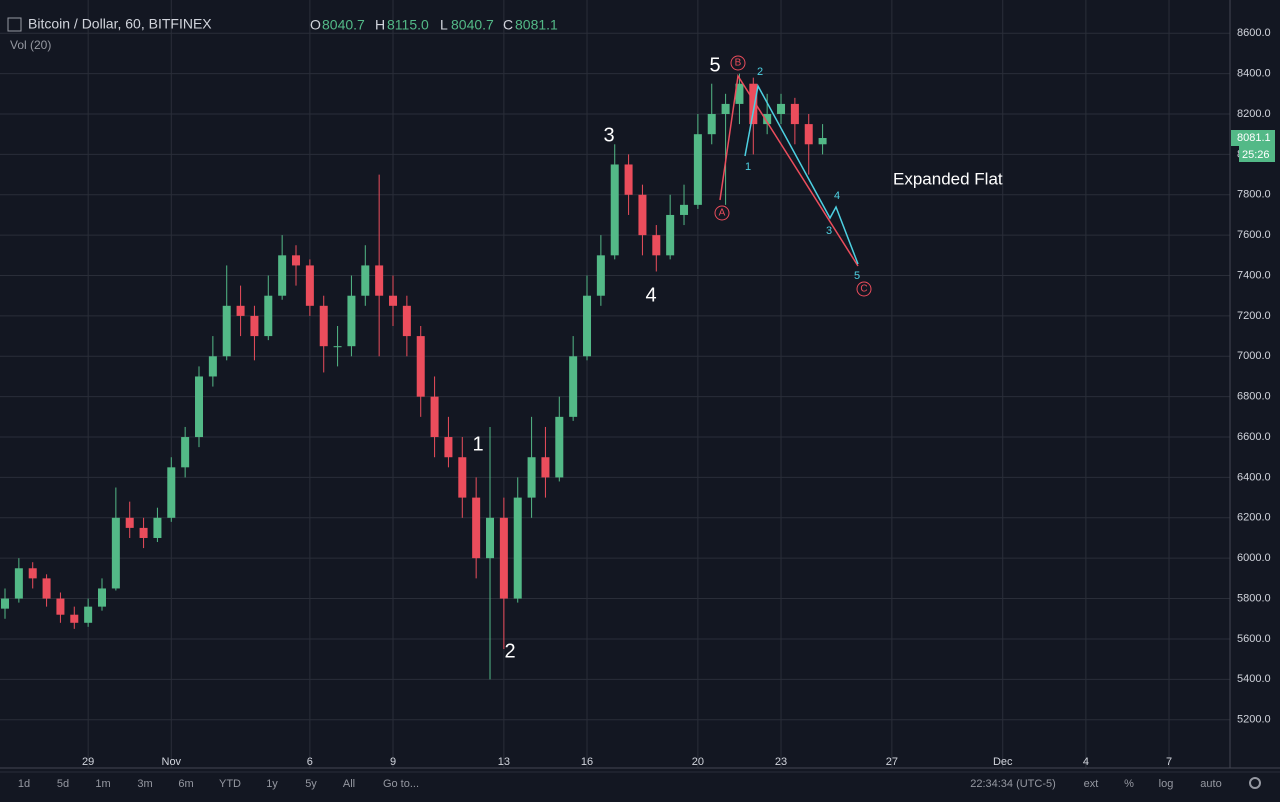  What do you see at coordinates (1254, 558) in the screenshot?
I see `y-tick-label: 6000.0` at bounding box center [1254, 558].